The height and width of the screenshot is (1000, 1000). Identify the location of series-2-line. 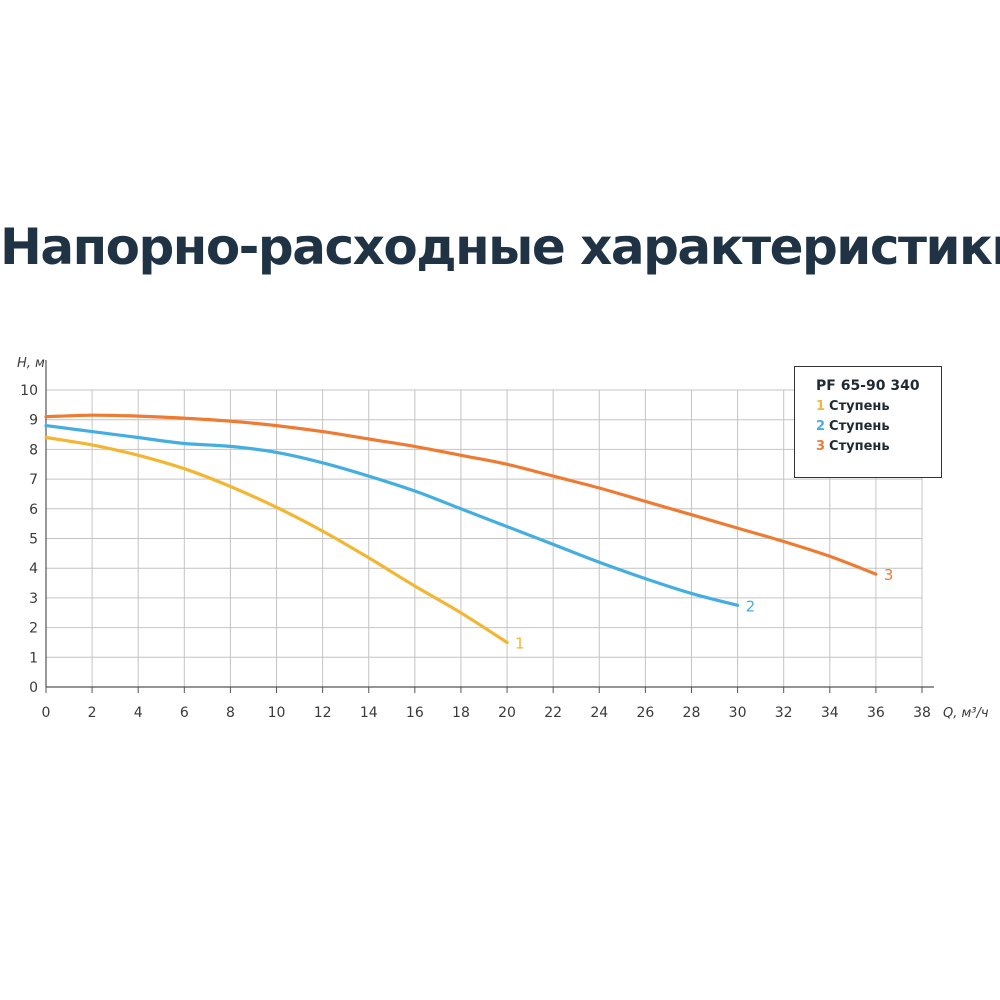
(392, 515).